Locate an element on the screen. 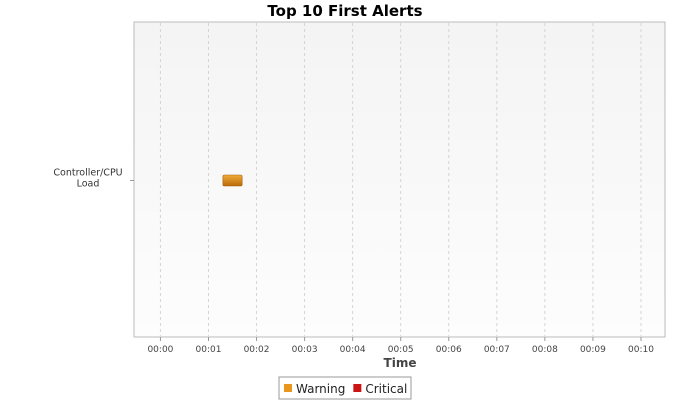 The width and height of the screenshot is (690, 400). x-tick-label: 00:04 is located at coordinates (353, 350).